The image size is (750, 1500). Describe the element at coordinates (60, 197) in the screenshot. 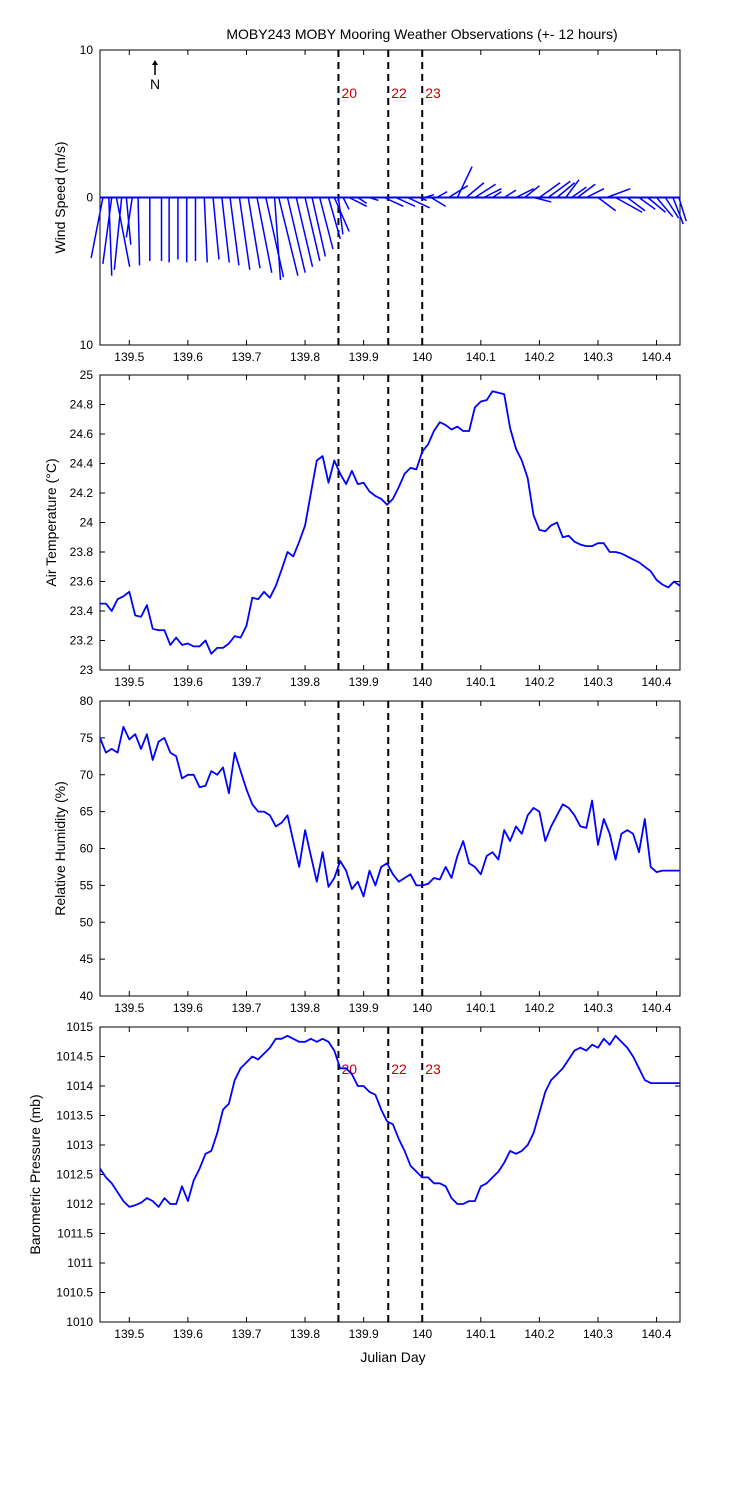

I see `y-axis-label: Wind Speed (m/s)` at that location.